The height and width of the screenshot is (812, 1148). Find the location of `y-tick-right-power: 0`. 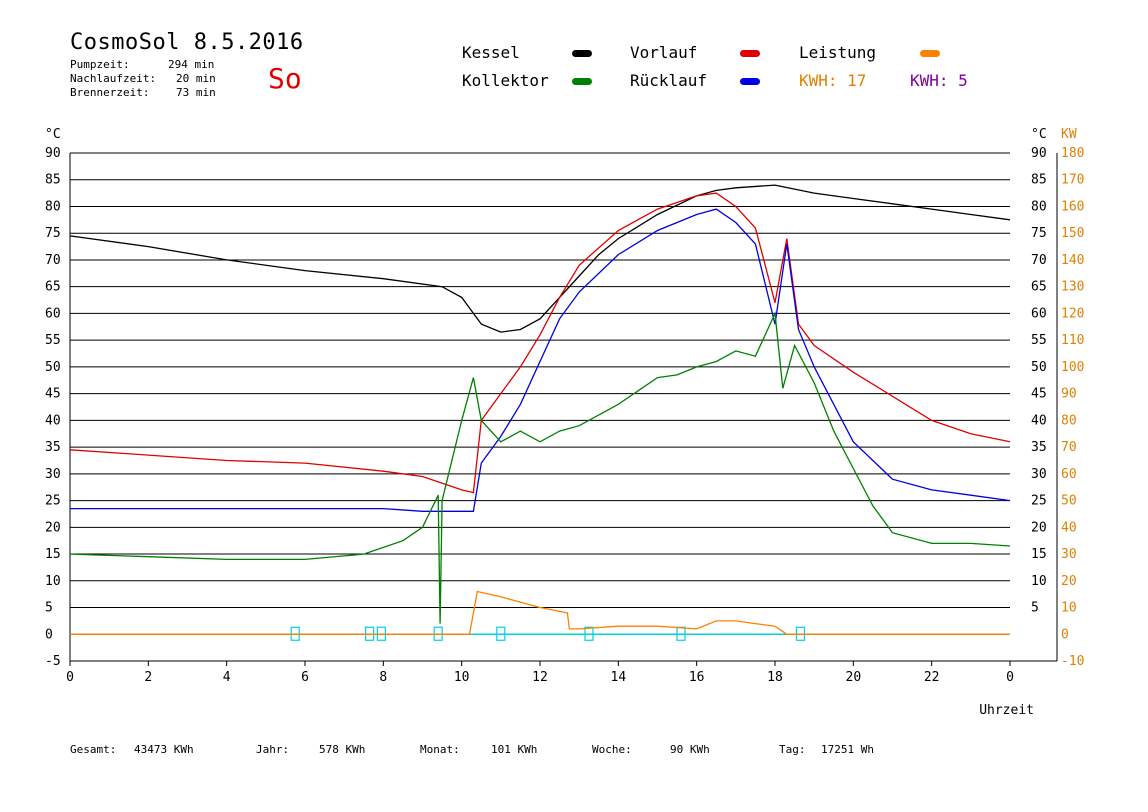

y-tick-right-power: 0 is located at coordinates (1065, 634).